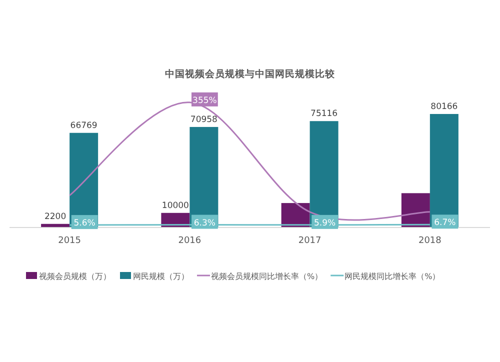 The height and width of the screenshot is (362, 500). What do you see at coordinates (205, 223) in the screenshot?
I see `data-label: 6.3%` at bounding box center [205, 223].